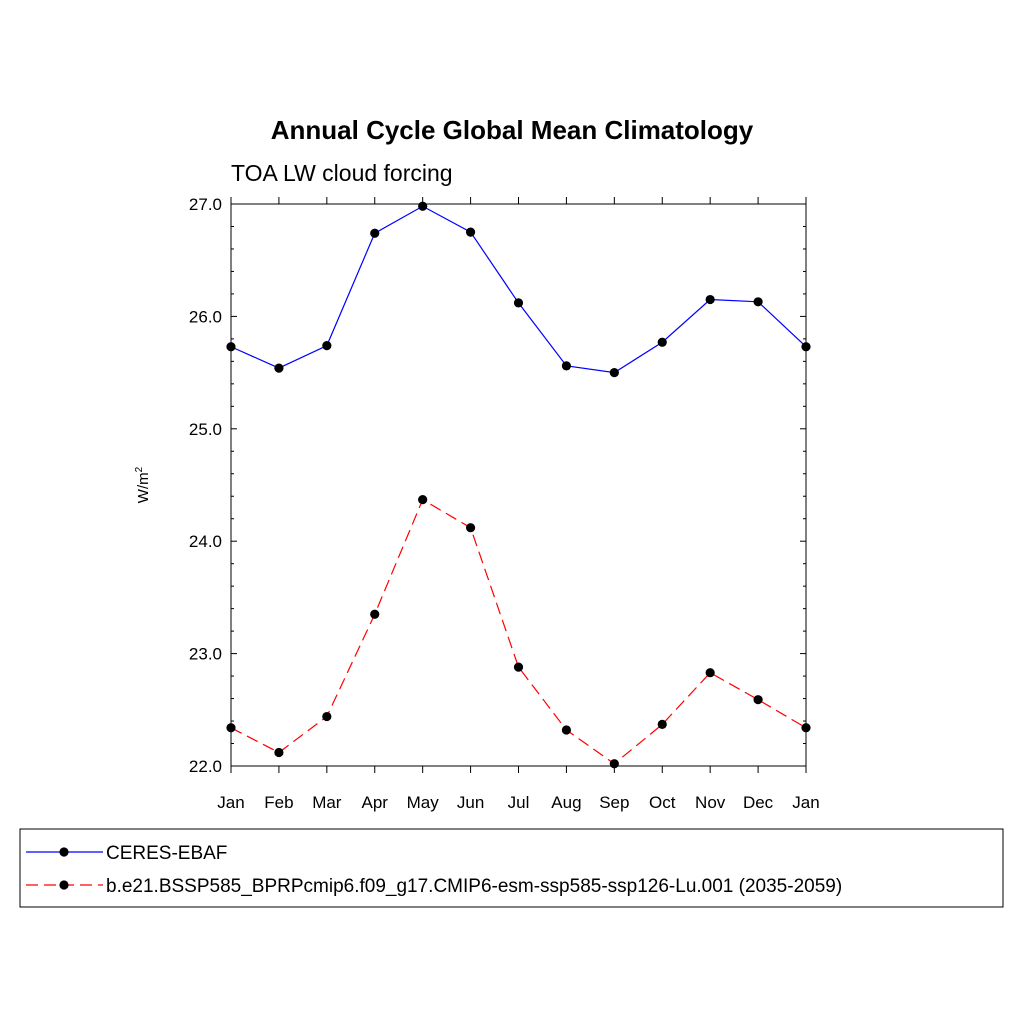 The image size is (1024, 1024). Describe the element at coordinates (205, 485) in the screenshot. I see `y-tick-labels: 22.0 23.0 24.0 25.0 26.0 27.0` at that location.